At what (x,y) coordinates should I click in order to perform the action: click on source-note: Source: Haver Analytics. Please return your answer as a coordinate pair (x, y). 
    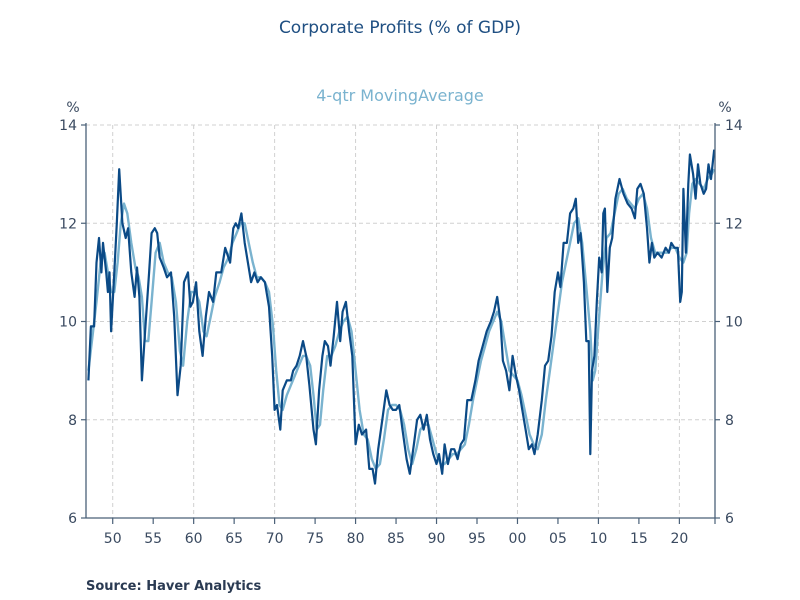
    Looking at the image, I should click on (174, 586).